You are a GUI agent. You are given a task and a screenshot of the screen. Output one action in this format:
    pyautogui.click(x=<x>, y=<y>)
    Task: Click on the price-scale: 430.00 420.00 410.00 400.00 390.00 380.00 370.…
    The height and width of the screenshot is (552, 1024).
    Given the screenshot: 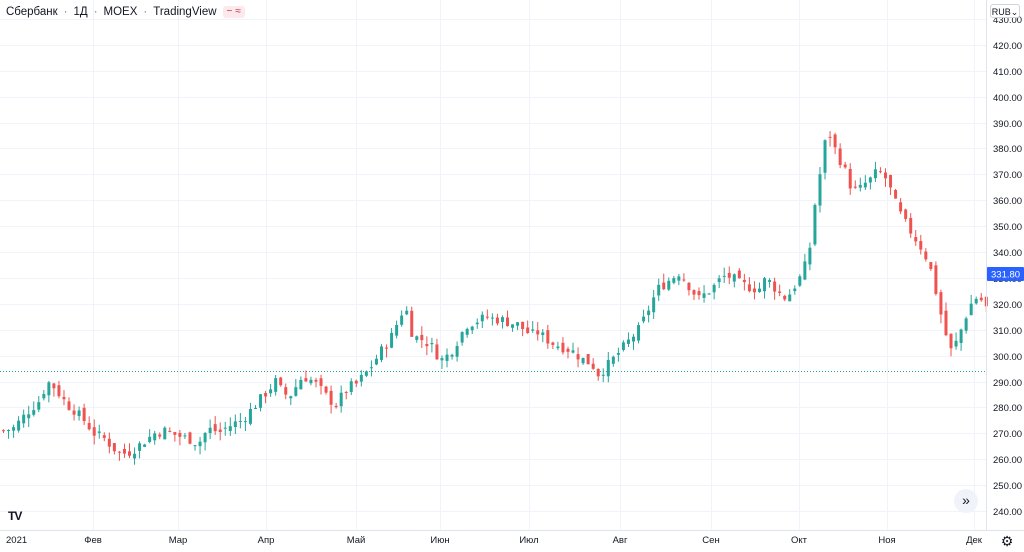 What is the action you would take?
    pyautogui.click(x=1004, y=265)
    